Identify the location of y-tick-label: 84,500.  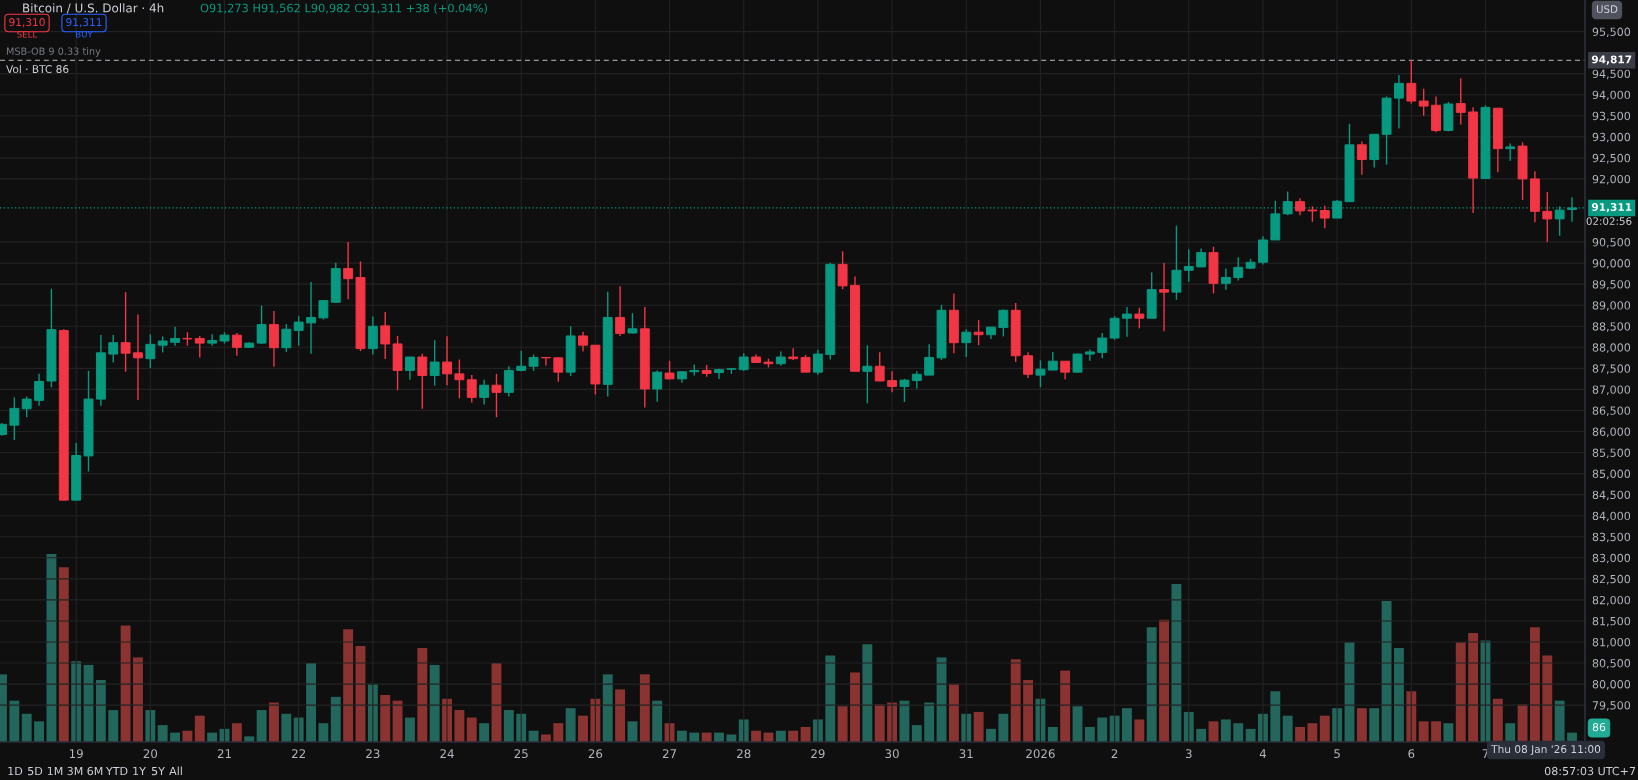
(1611, 495).